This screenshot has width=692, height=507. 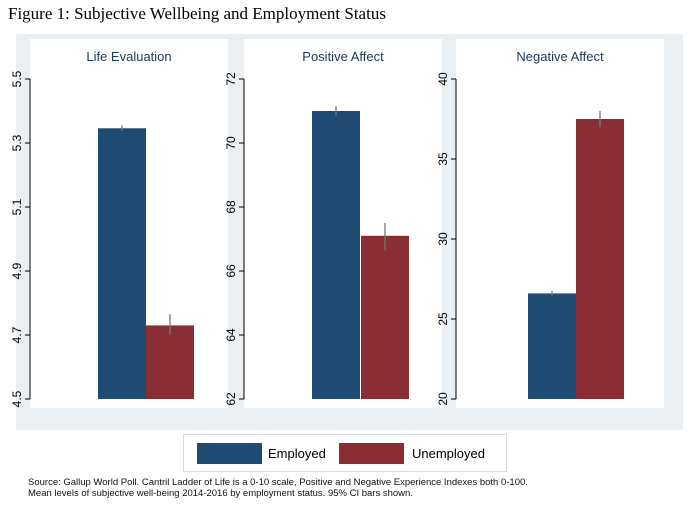 I want to click on panel-2-y-tick-label: 66, so click(x=231, y=271).